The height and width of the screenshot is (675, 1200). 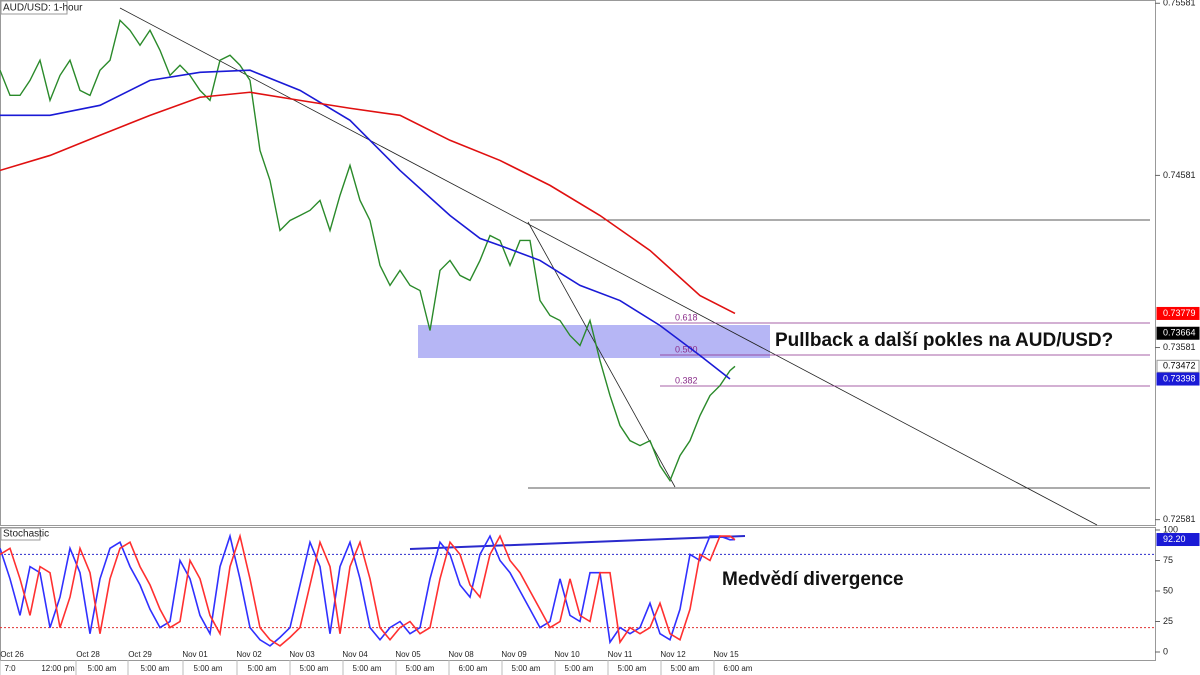 I want to click on x-tick-label: Oct 28, so click(x=88, y=654).